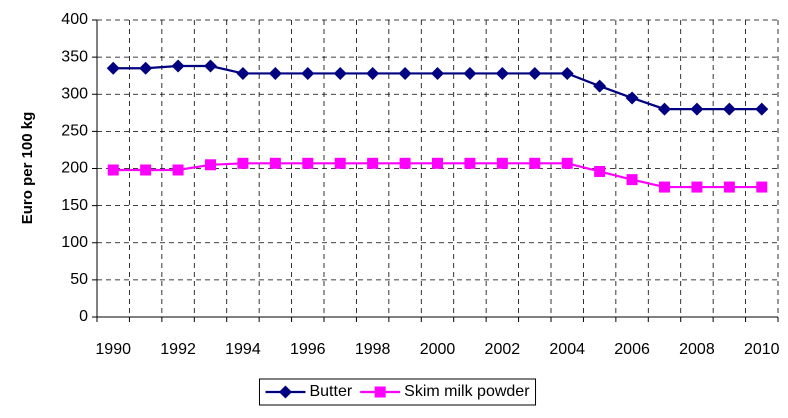 The width and height of the screenshot is (788, 418). What do you see at coordinates (308, 349) in the screenshot?
I see `x-tick-label: 1996` at bounding box center [308, 349].